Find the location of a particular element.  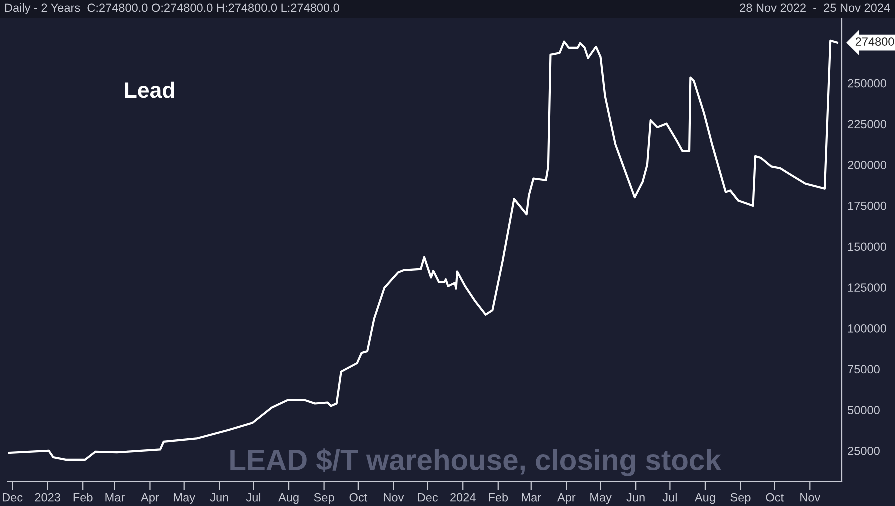

y-tick-label: 225000 is located at coordinates (867, 124).